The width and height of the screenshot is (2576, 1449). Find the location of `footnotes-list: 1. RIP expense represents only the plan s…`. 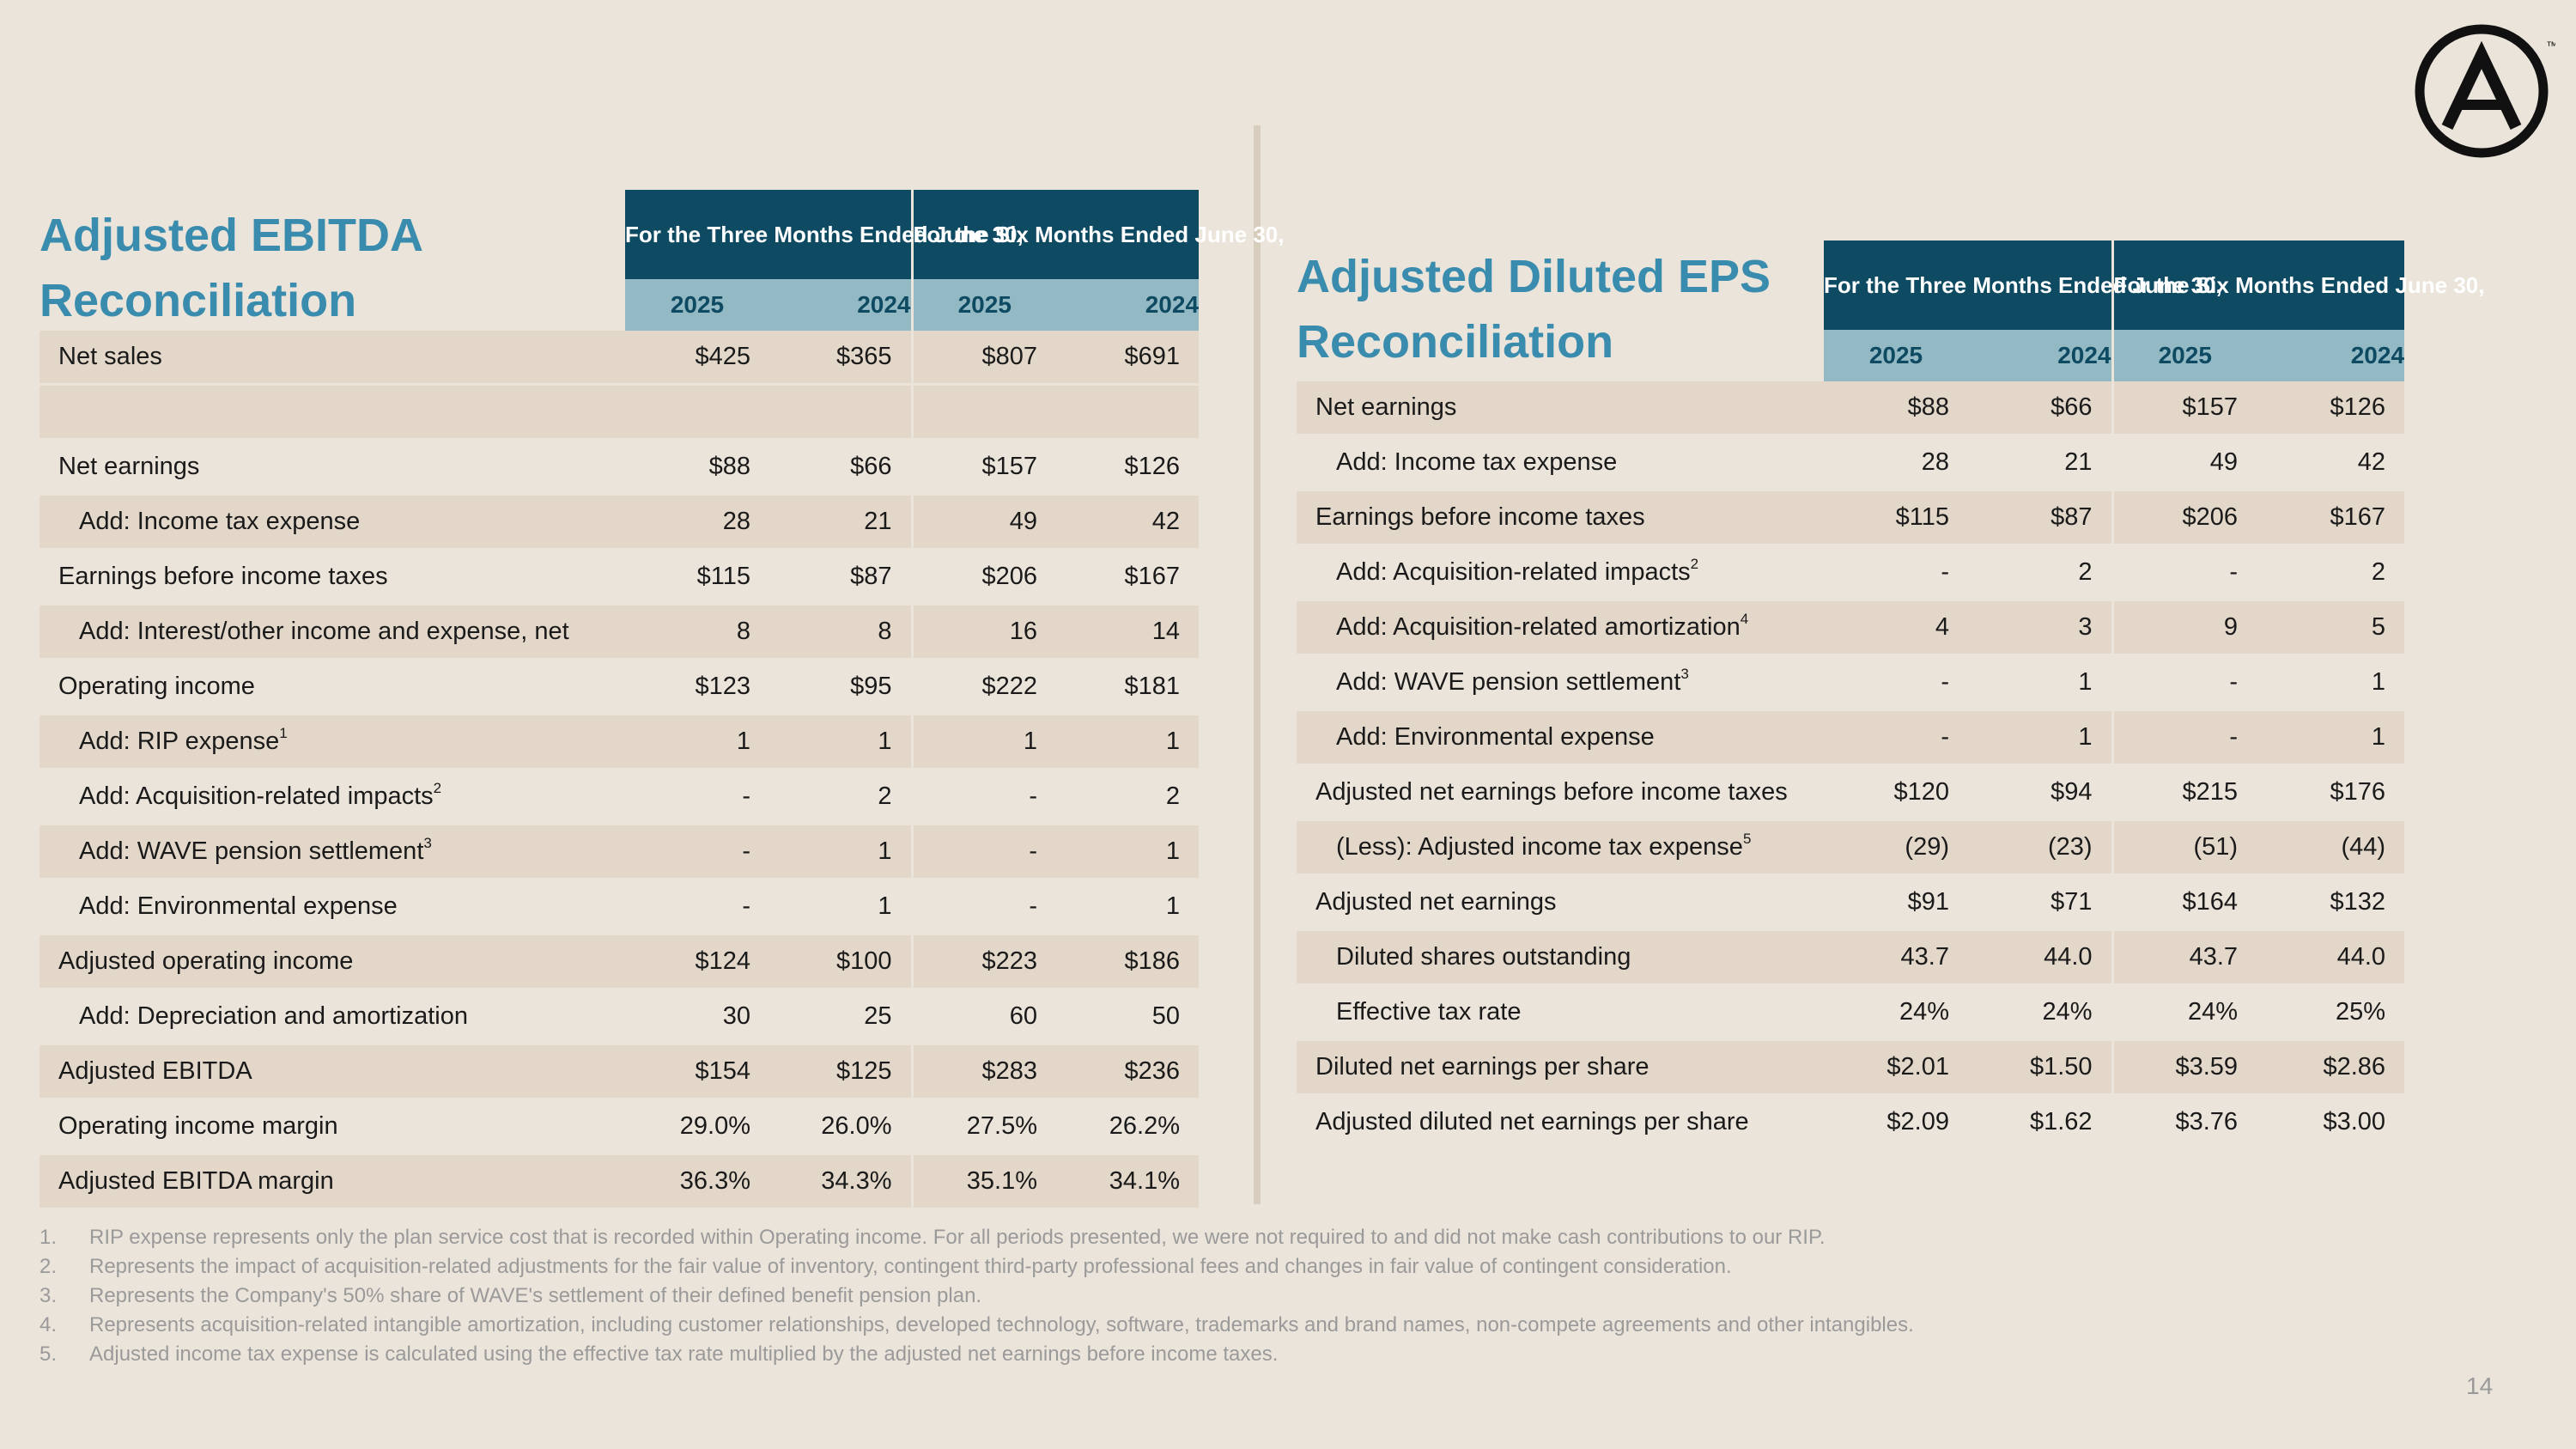

footnotes-list: 1. RIP expense represents only the plan s… is located at coordinates (1199, 1296).